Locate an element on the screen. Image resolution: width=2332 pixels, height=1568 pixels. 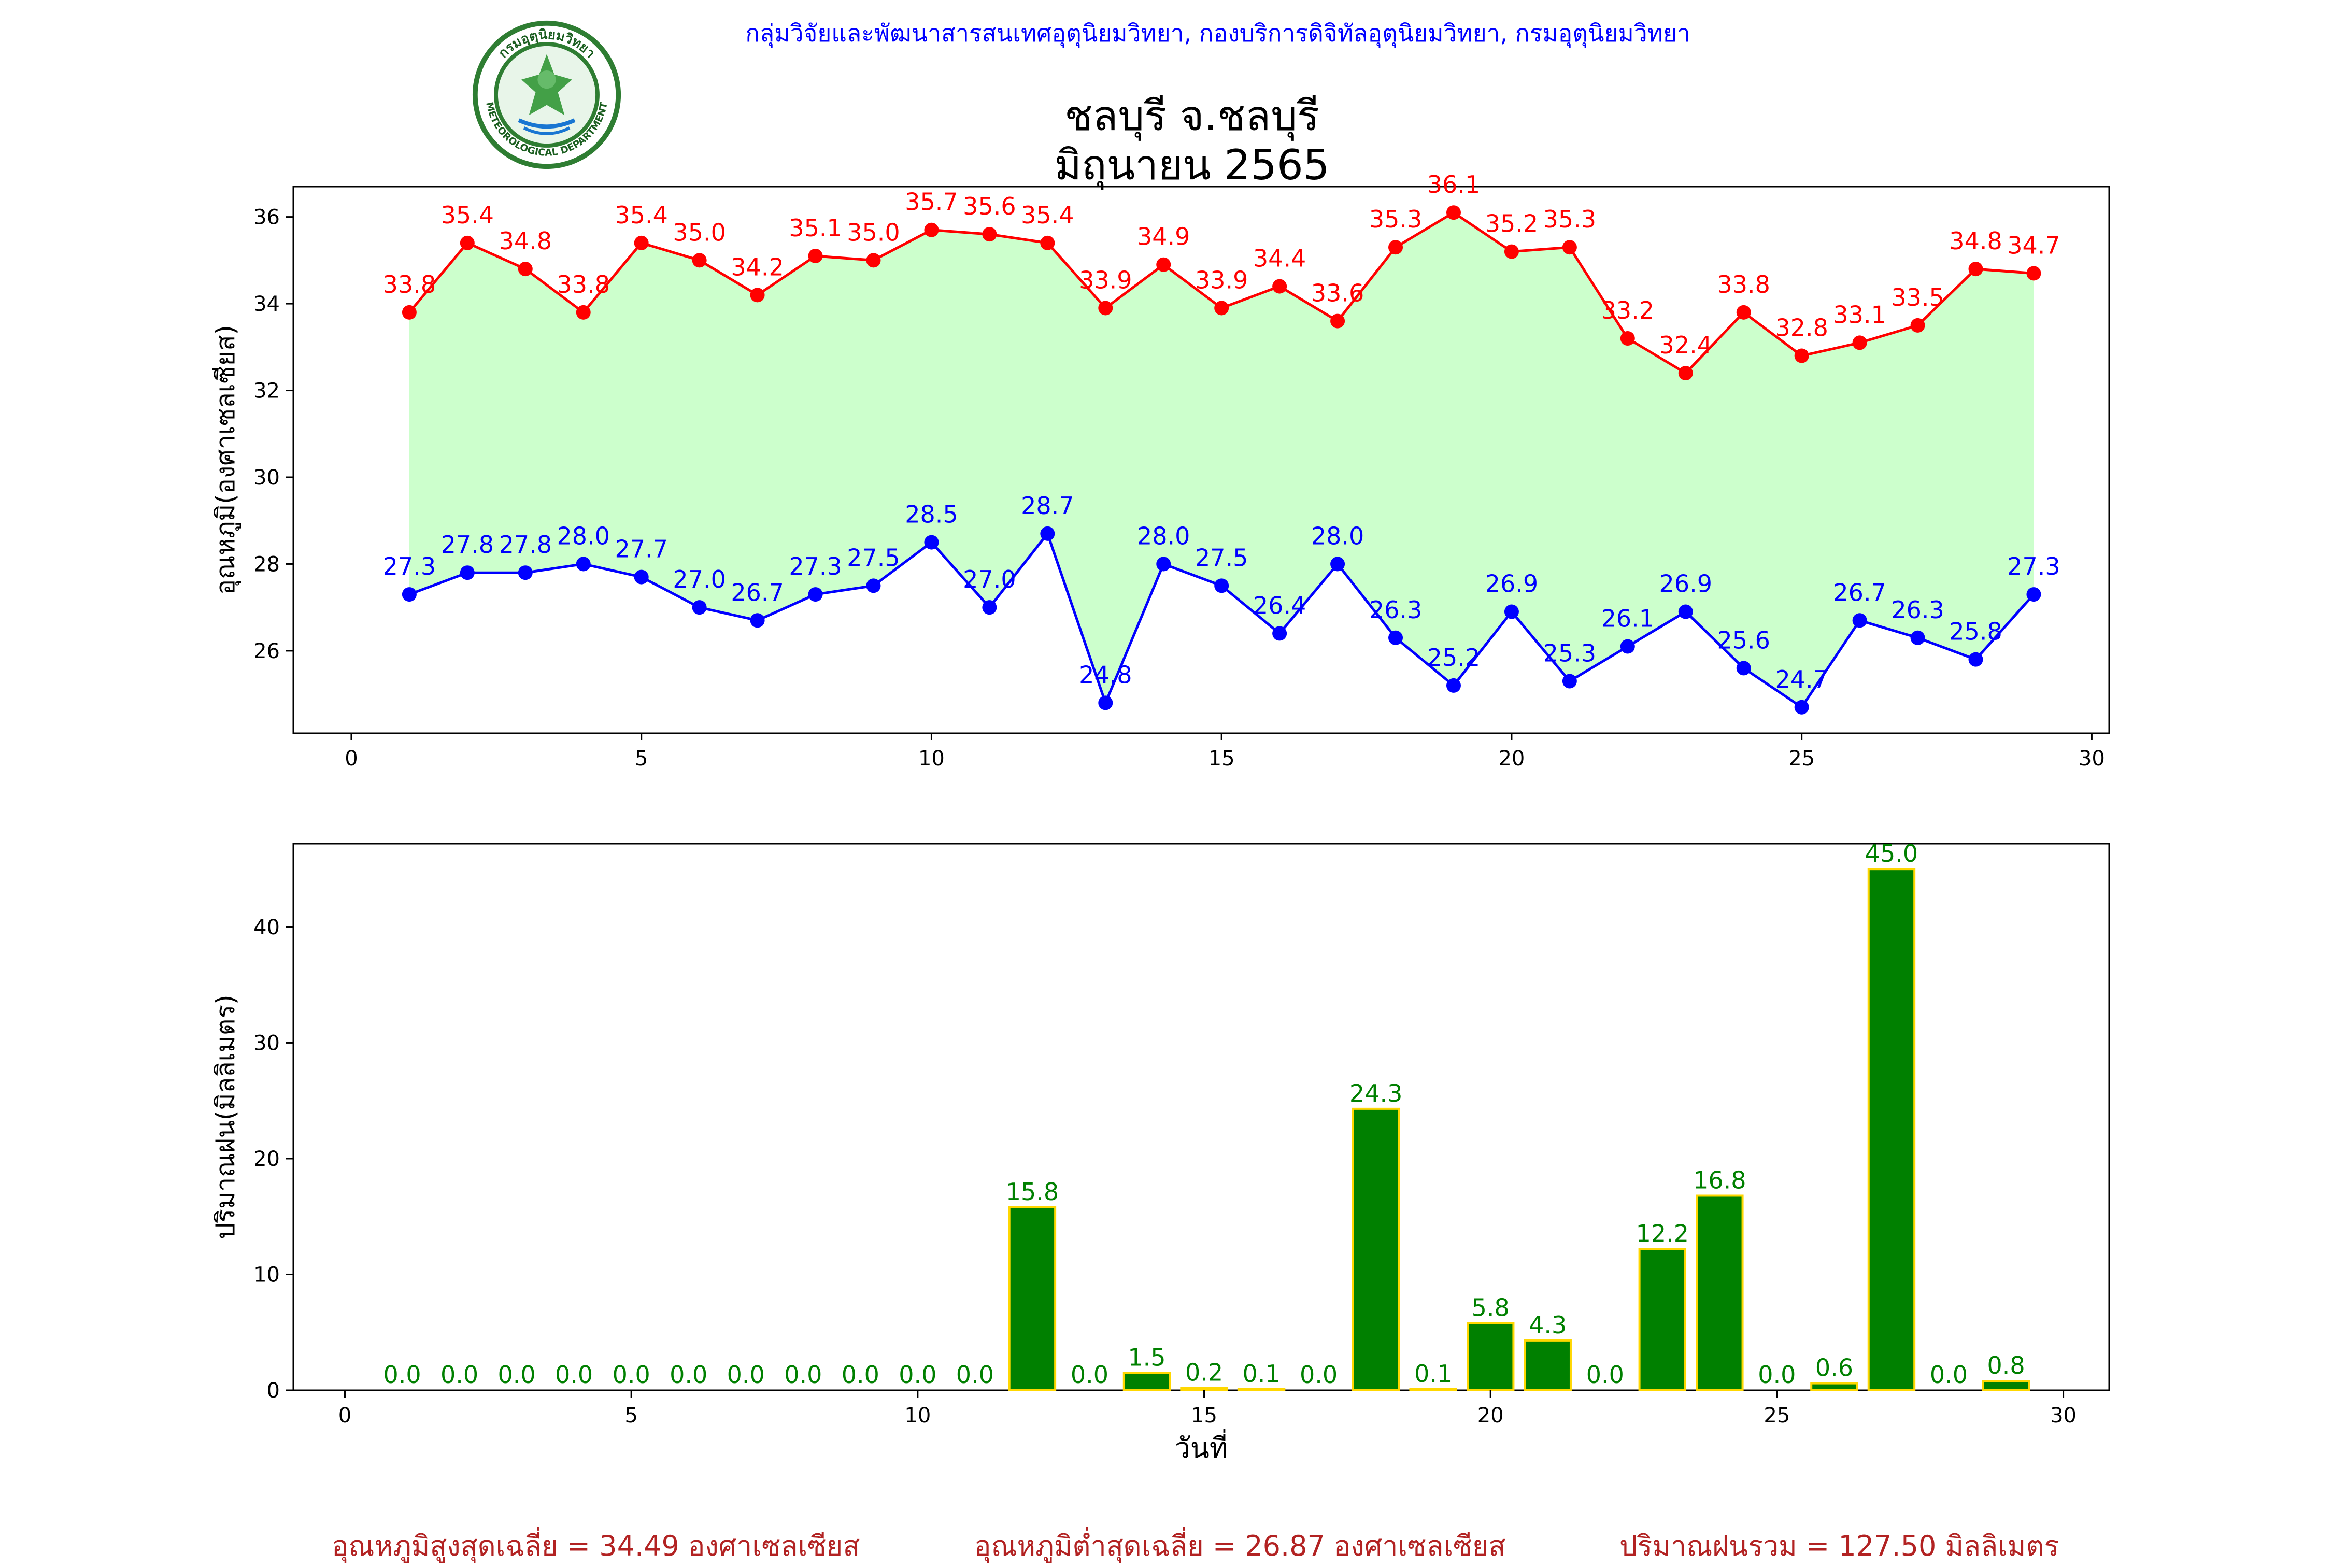
max-temp-value-label: 36.1 is located at coordinates (1454, 184).